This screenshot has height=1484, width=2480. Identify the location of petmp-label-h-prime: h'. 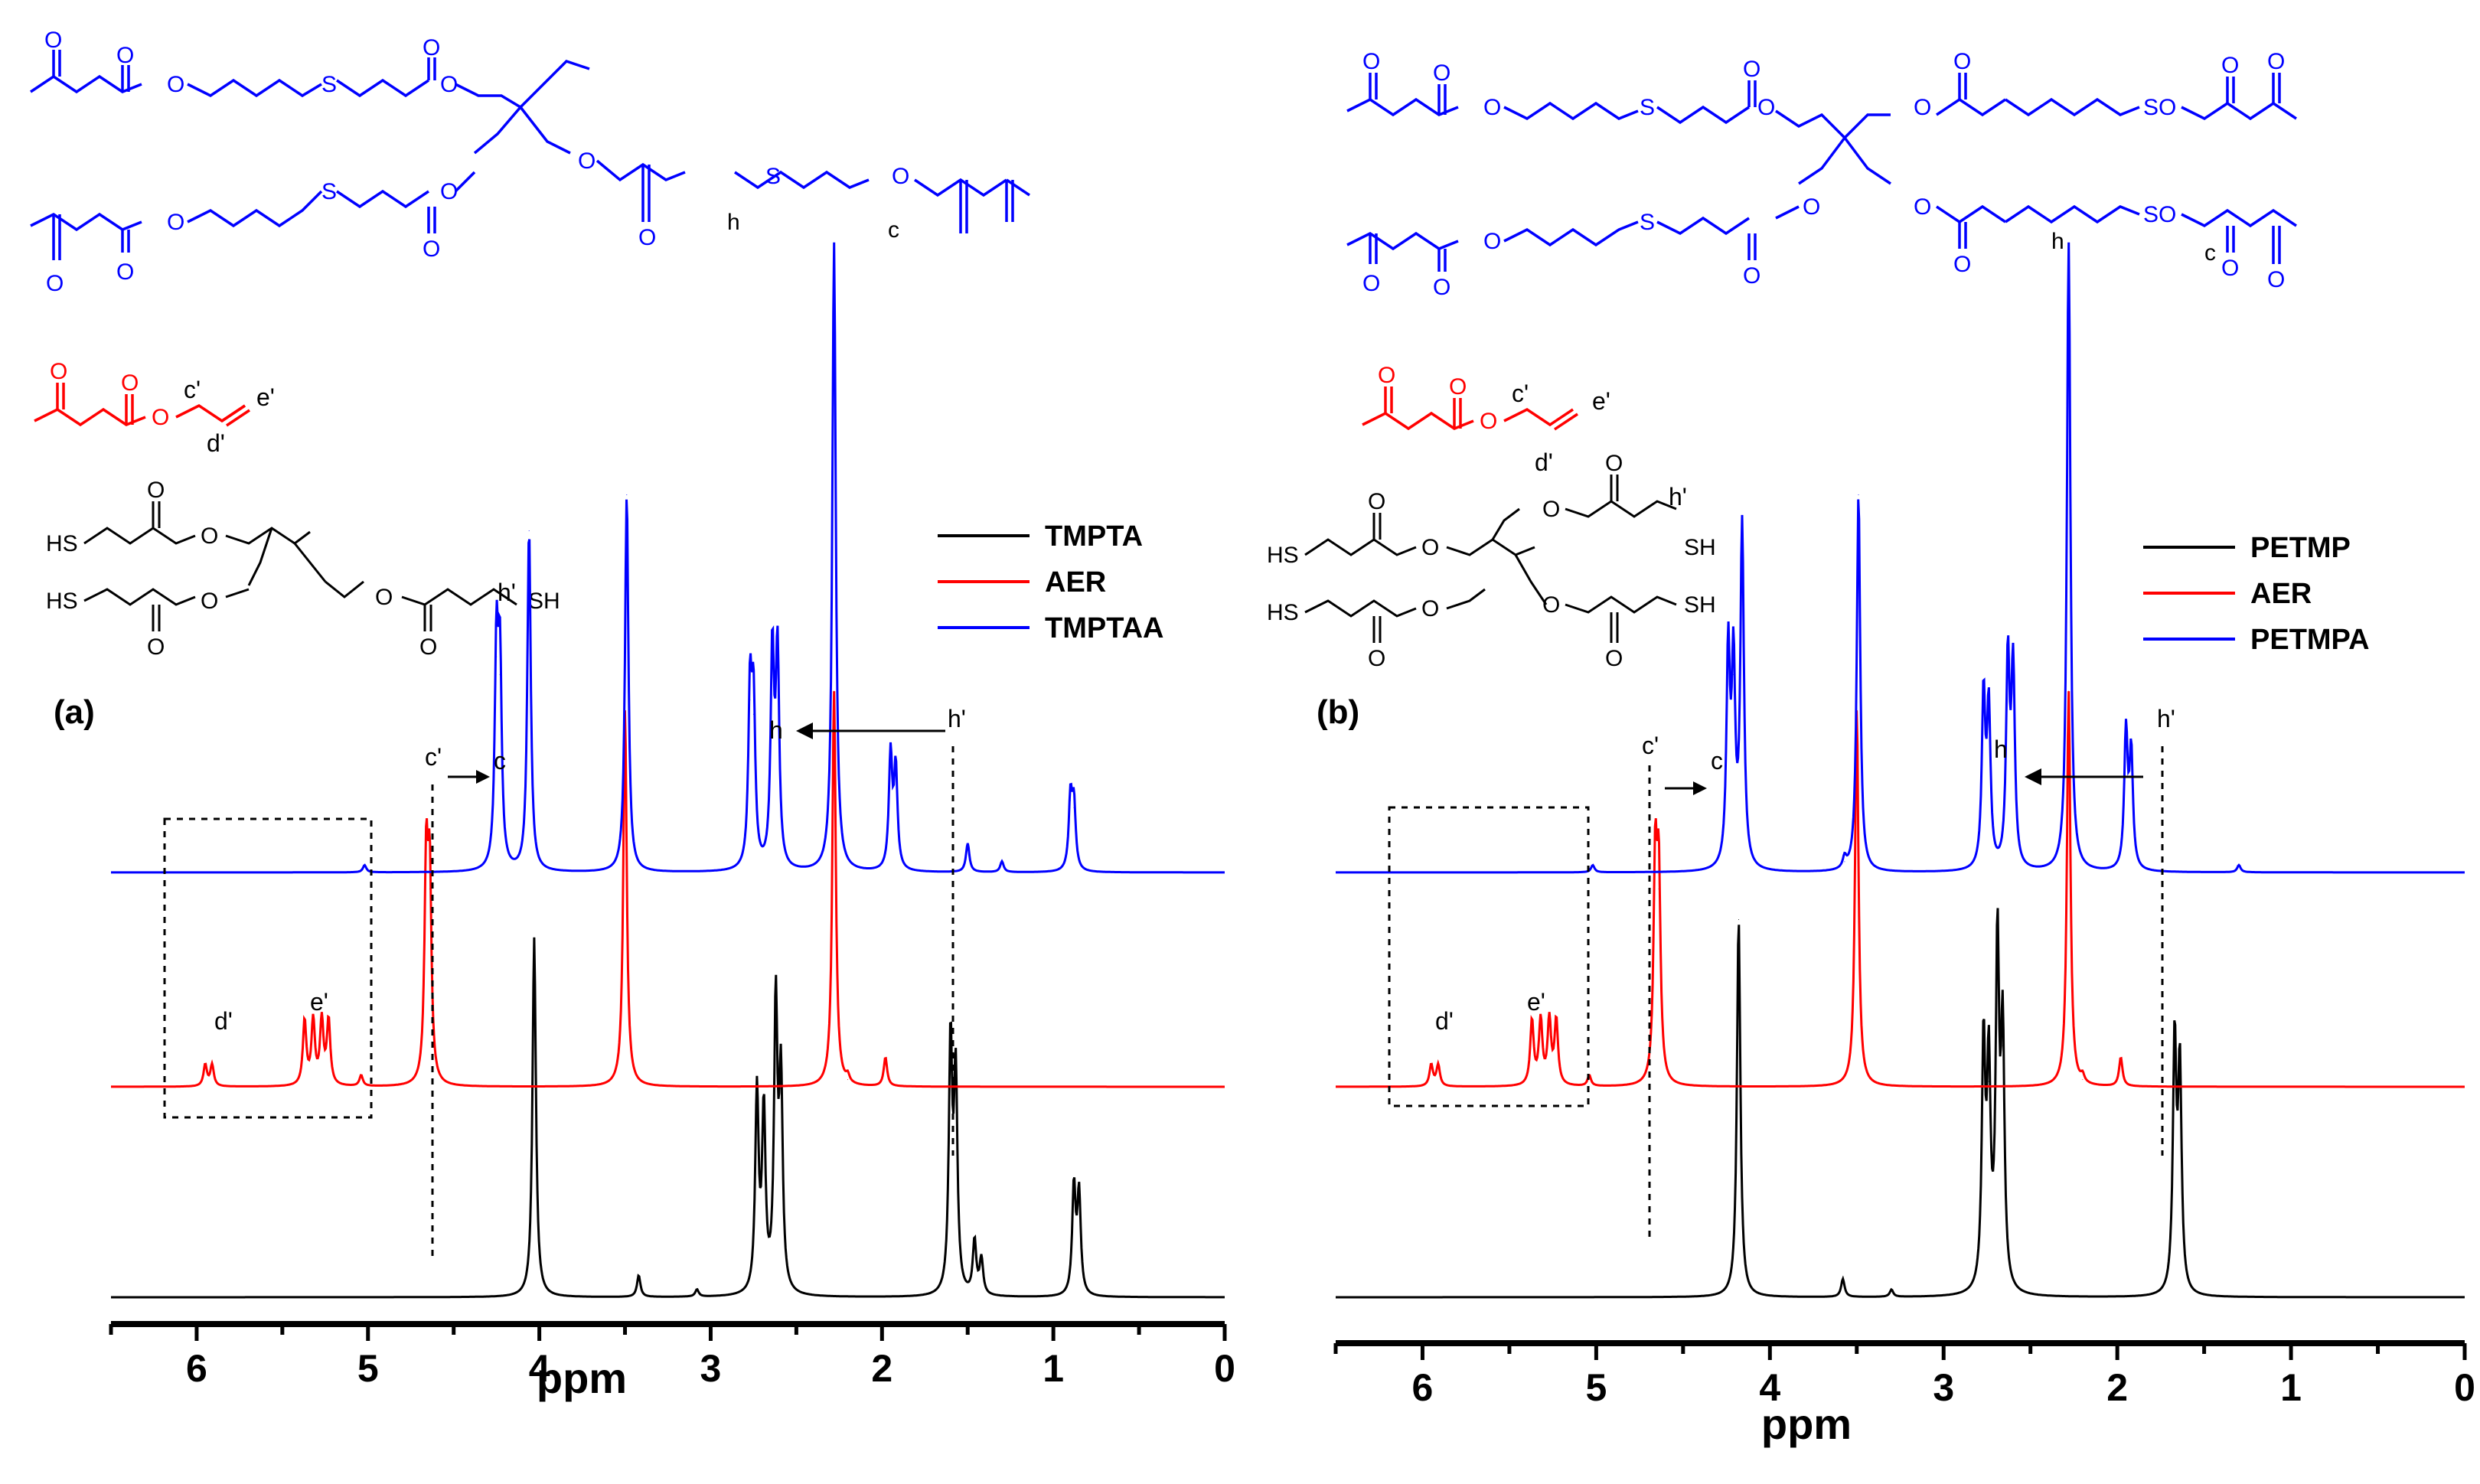
(1678, 496).